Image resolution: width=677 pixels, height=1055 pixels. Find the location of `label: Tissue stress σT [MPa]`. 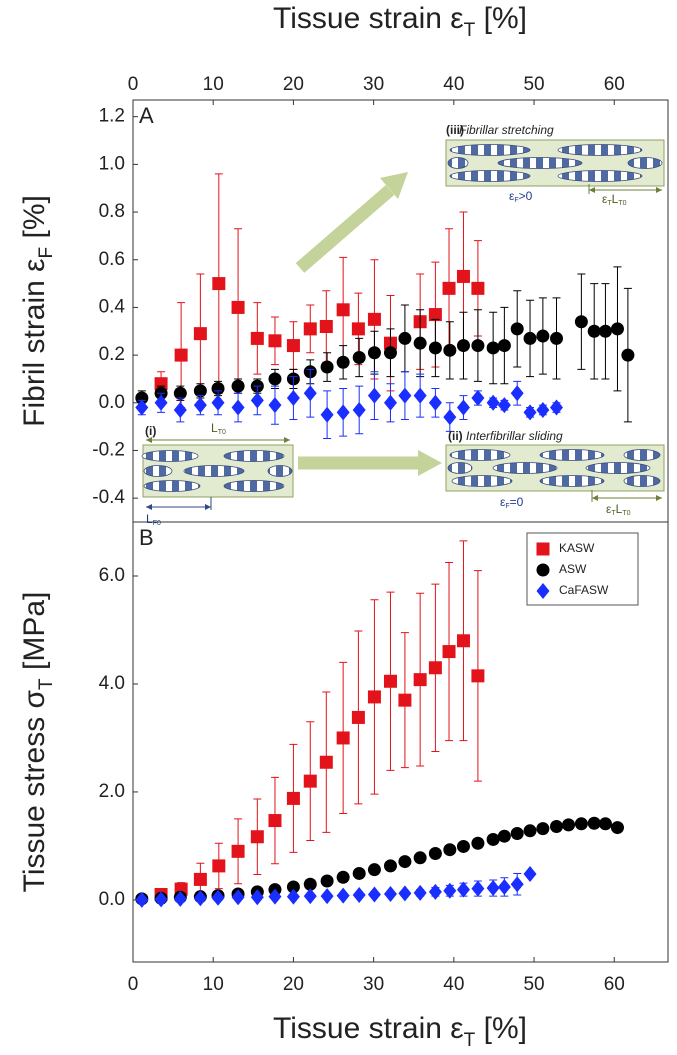

label: Tissue stress σT [MPa] is located at coordinates (37, 742).